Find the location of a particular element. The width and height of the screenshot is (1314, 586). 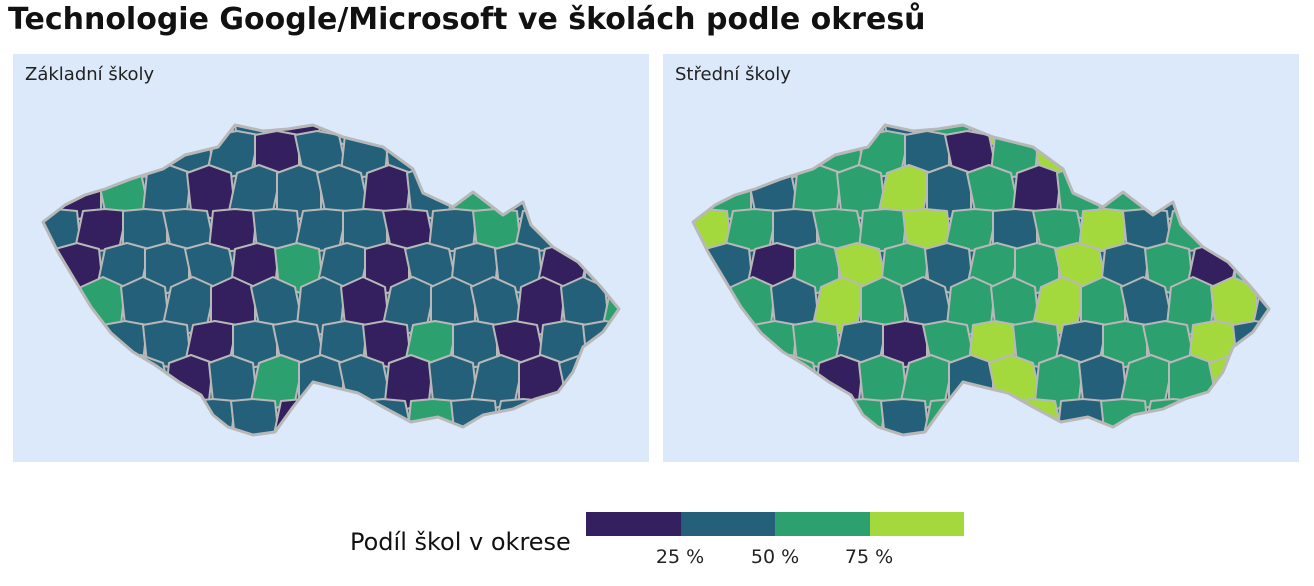

legend-color-bar is located at coordinates (775, 524).